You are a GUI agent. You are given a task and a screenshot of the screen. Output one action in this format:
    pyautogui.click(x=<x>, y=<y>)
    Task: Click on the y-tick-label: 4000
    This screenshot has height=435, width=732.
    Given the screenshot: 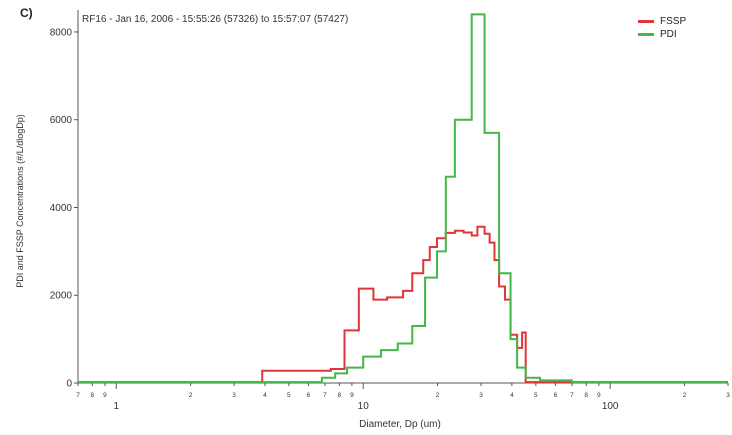 What is the action you would take?
    pyautogui.click(x=61, y=208)
    